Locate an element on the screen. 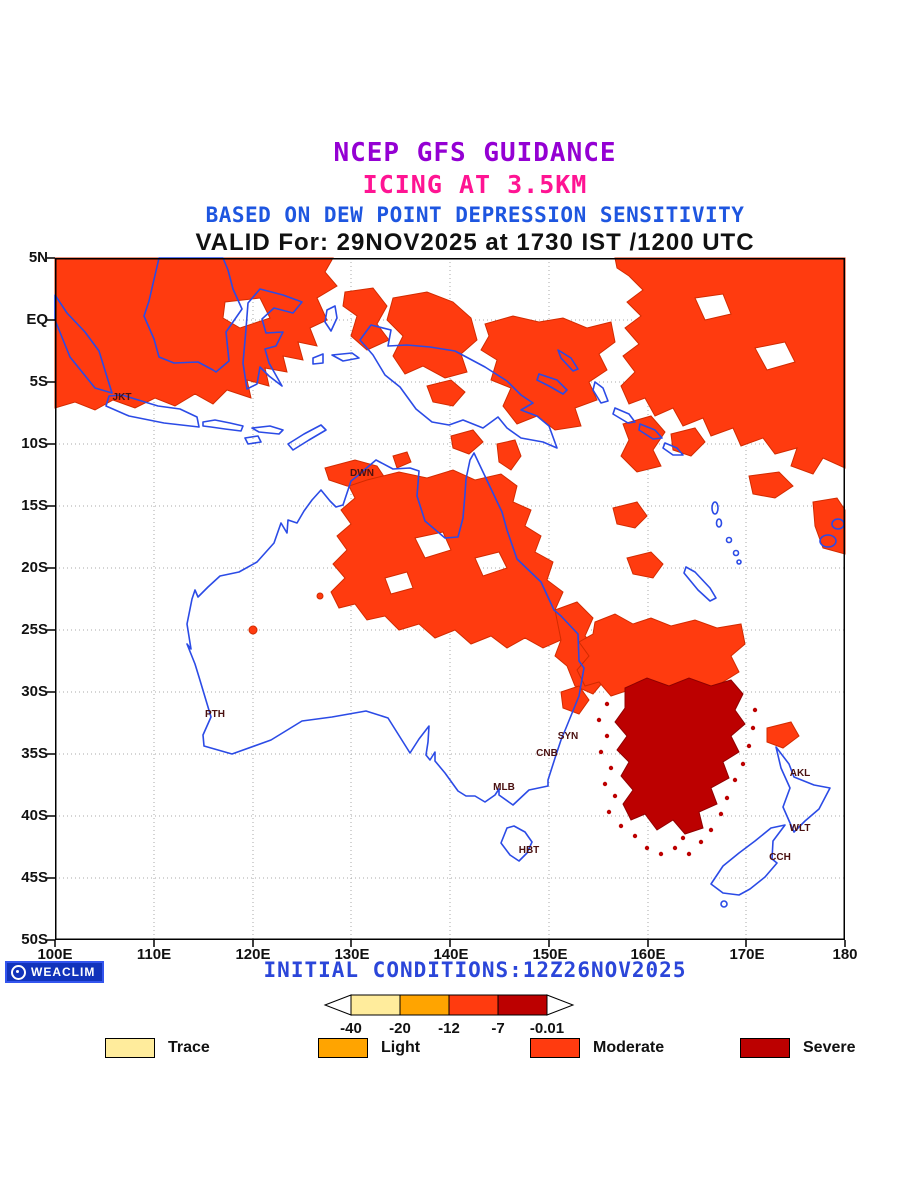 This screenshot has width=900, height=1200. lon-label: 140E is located at coordinates (451, 954).